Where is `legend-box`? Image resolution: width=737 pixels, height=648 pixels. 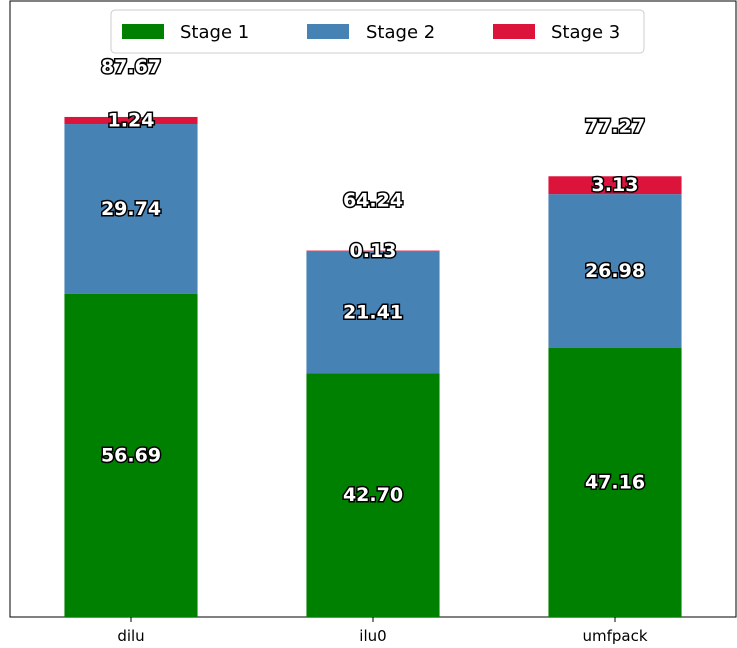
legend-box is located at coordinates (377, 31).